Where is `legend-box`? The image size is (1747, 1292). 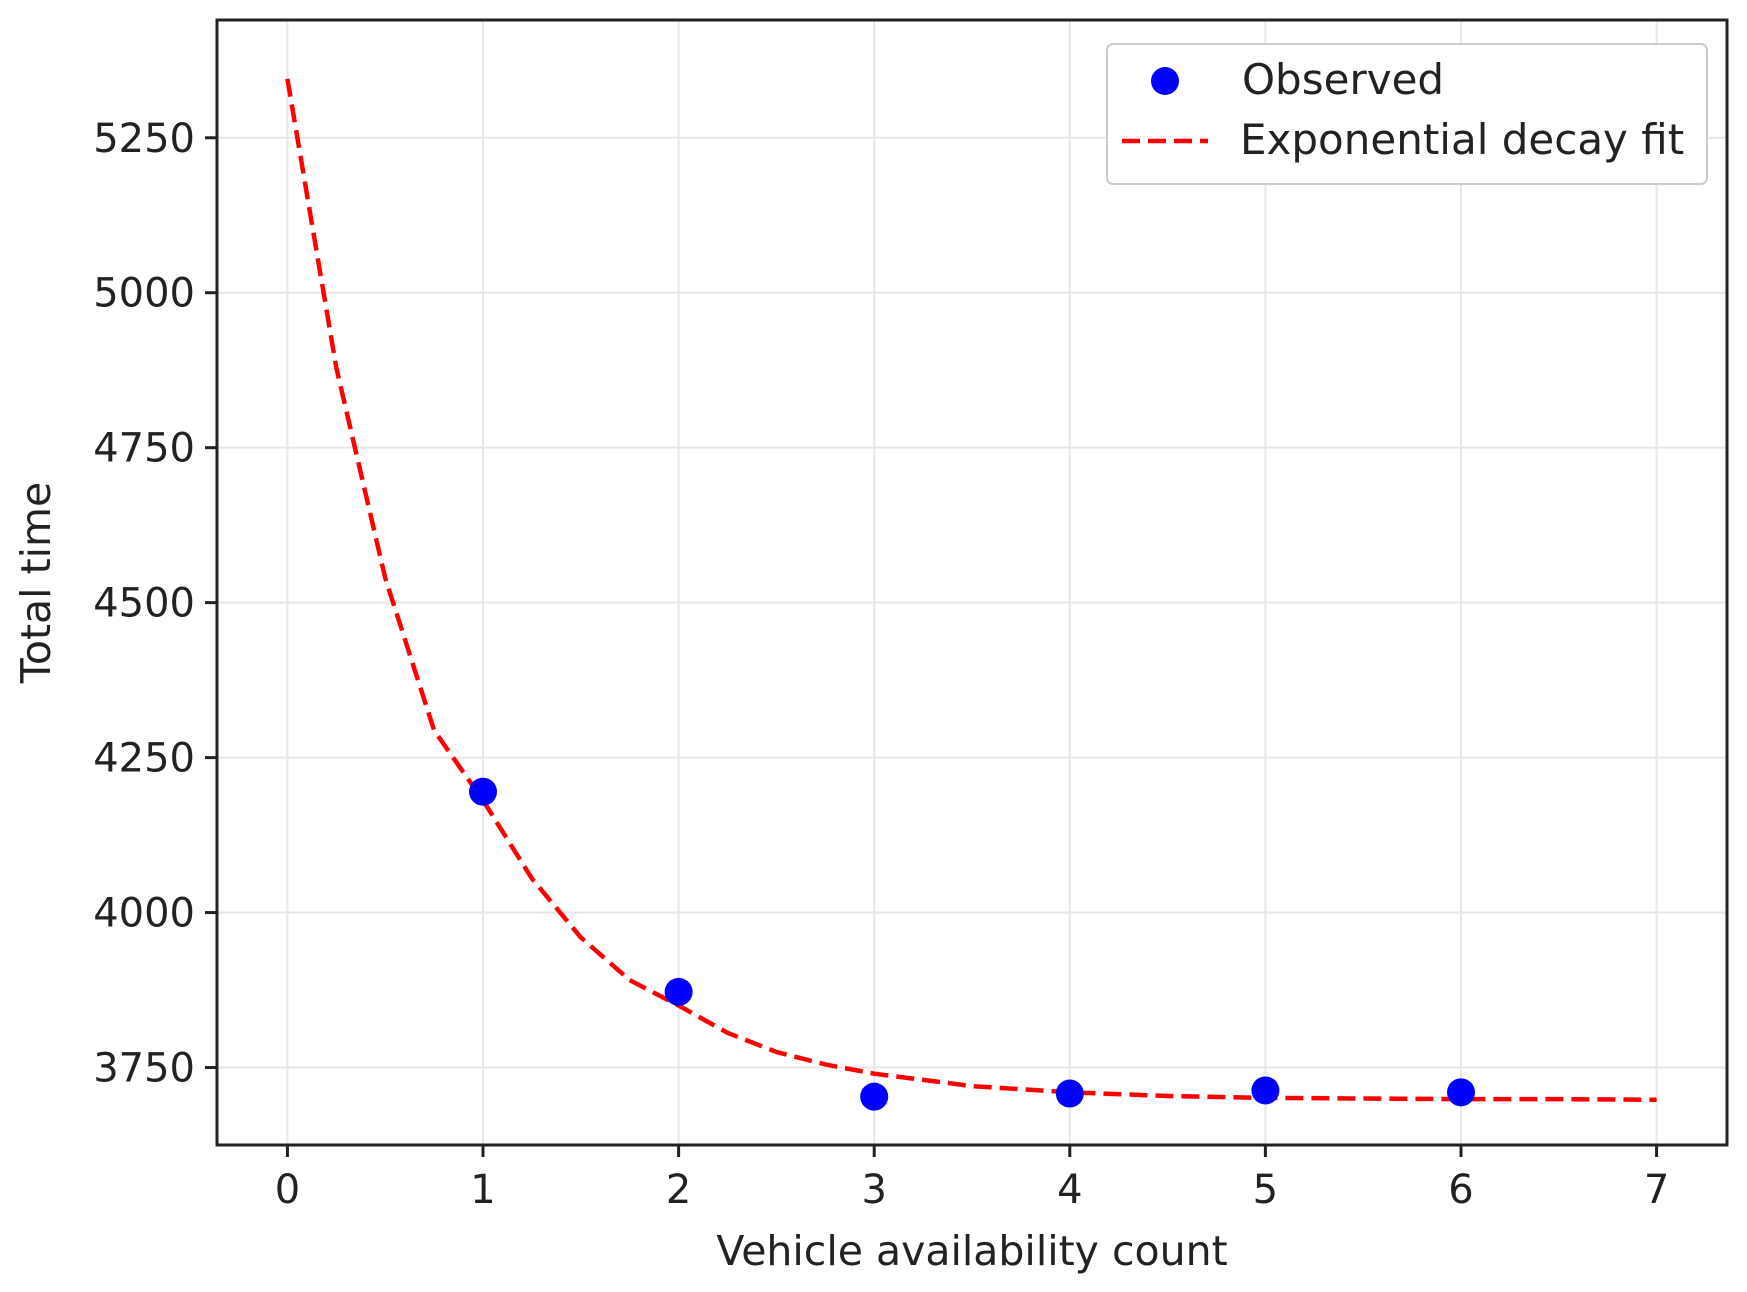 legend-box is located at coordinates (1407, 114).